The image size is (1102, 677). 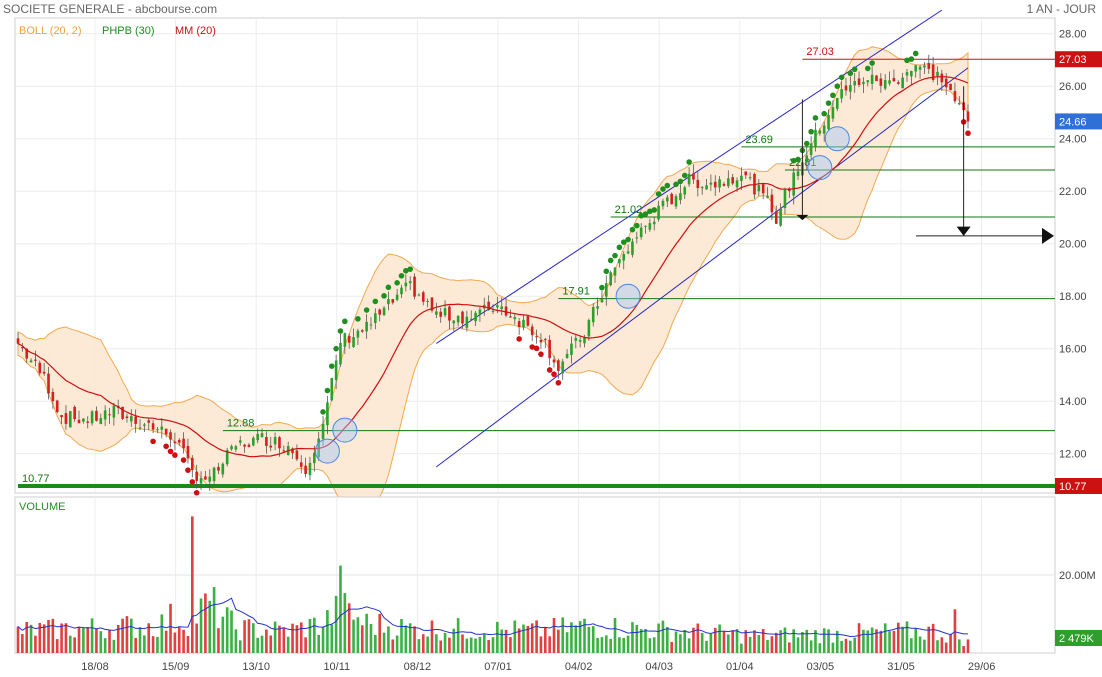 I want to click on projection-target-arrow, so click(x=1048, y=235).